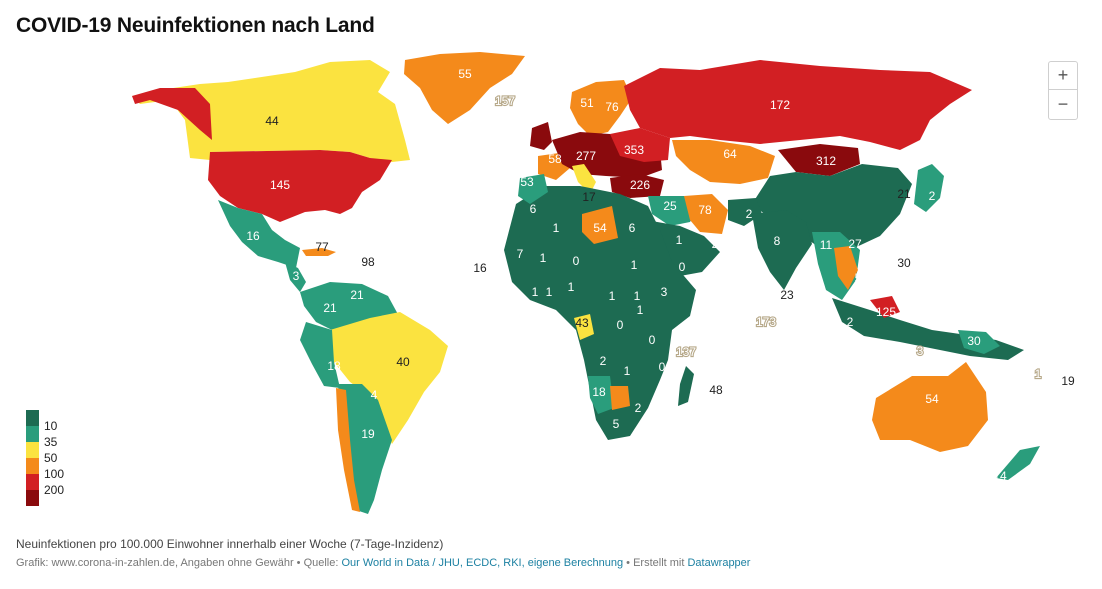 The width and height of the screenshot is (1102, 589). I want to click on label-italy: 17, so click(589, 197).